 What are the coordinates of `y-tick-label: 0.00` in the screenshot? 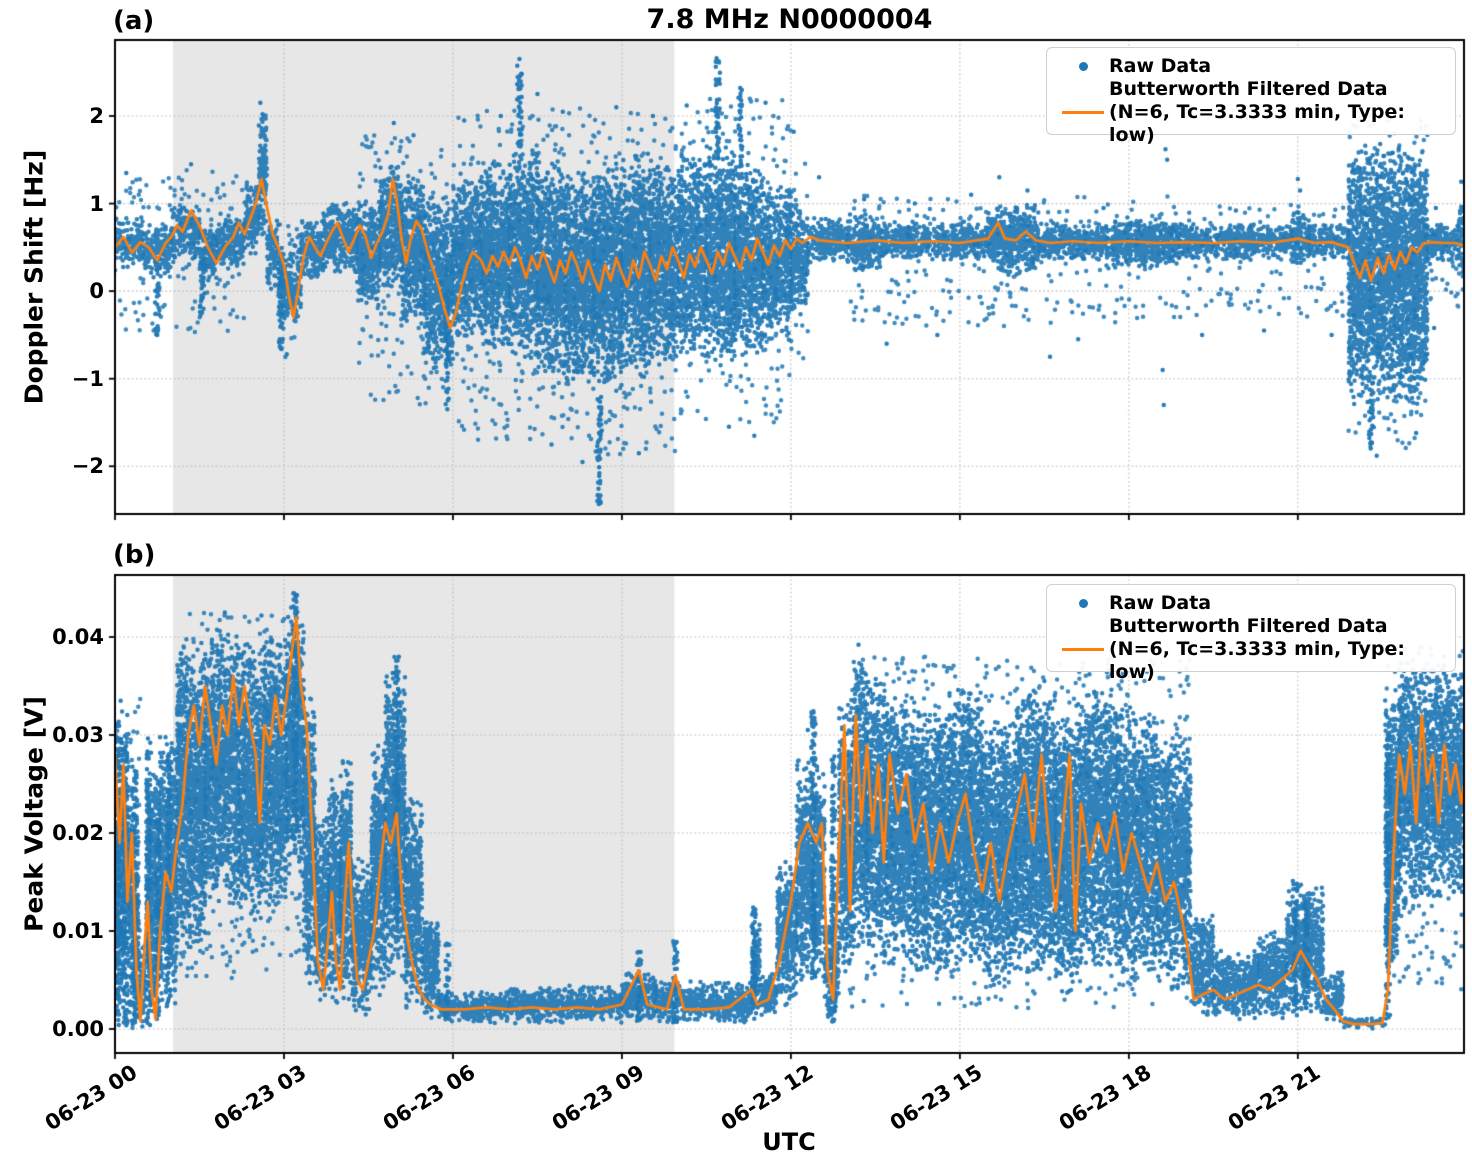 It's located at (78, 1028).